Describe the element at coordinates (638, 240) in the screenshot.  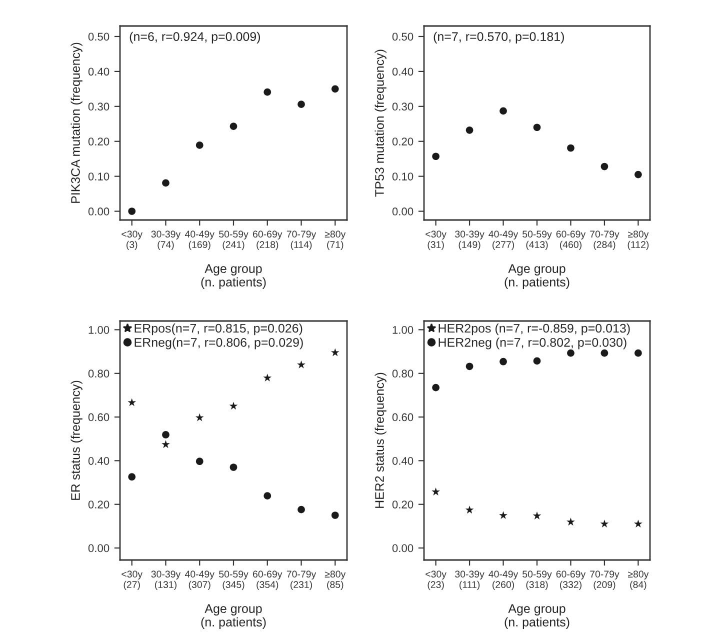
I see `x-tick-label: ≥80y (112)` at that location.